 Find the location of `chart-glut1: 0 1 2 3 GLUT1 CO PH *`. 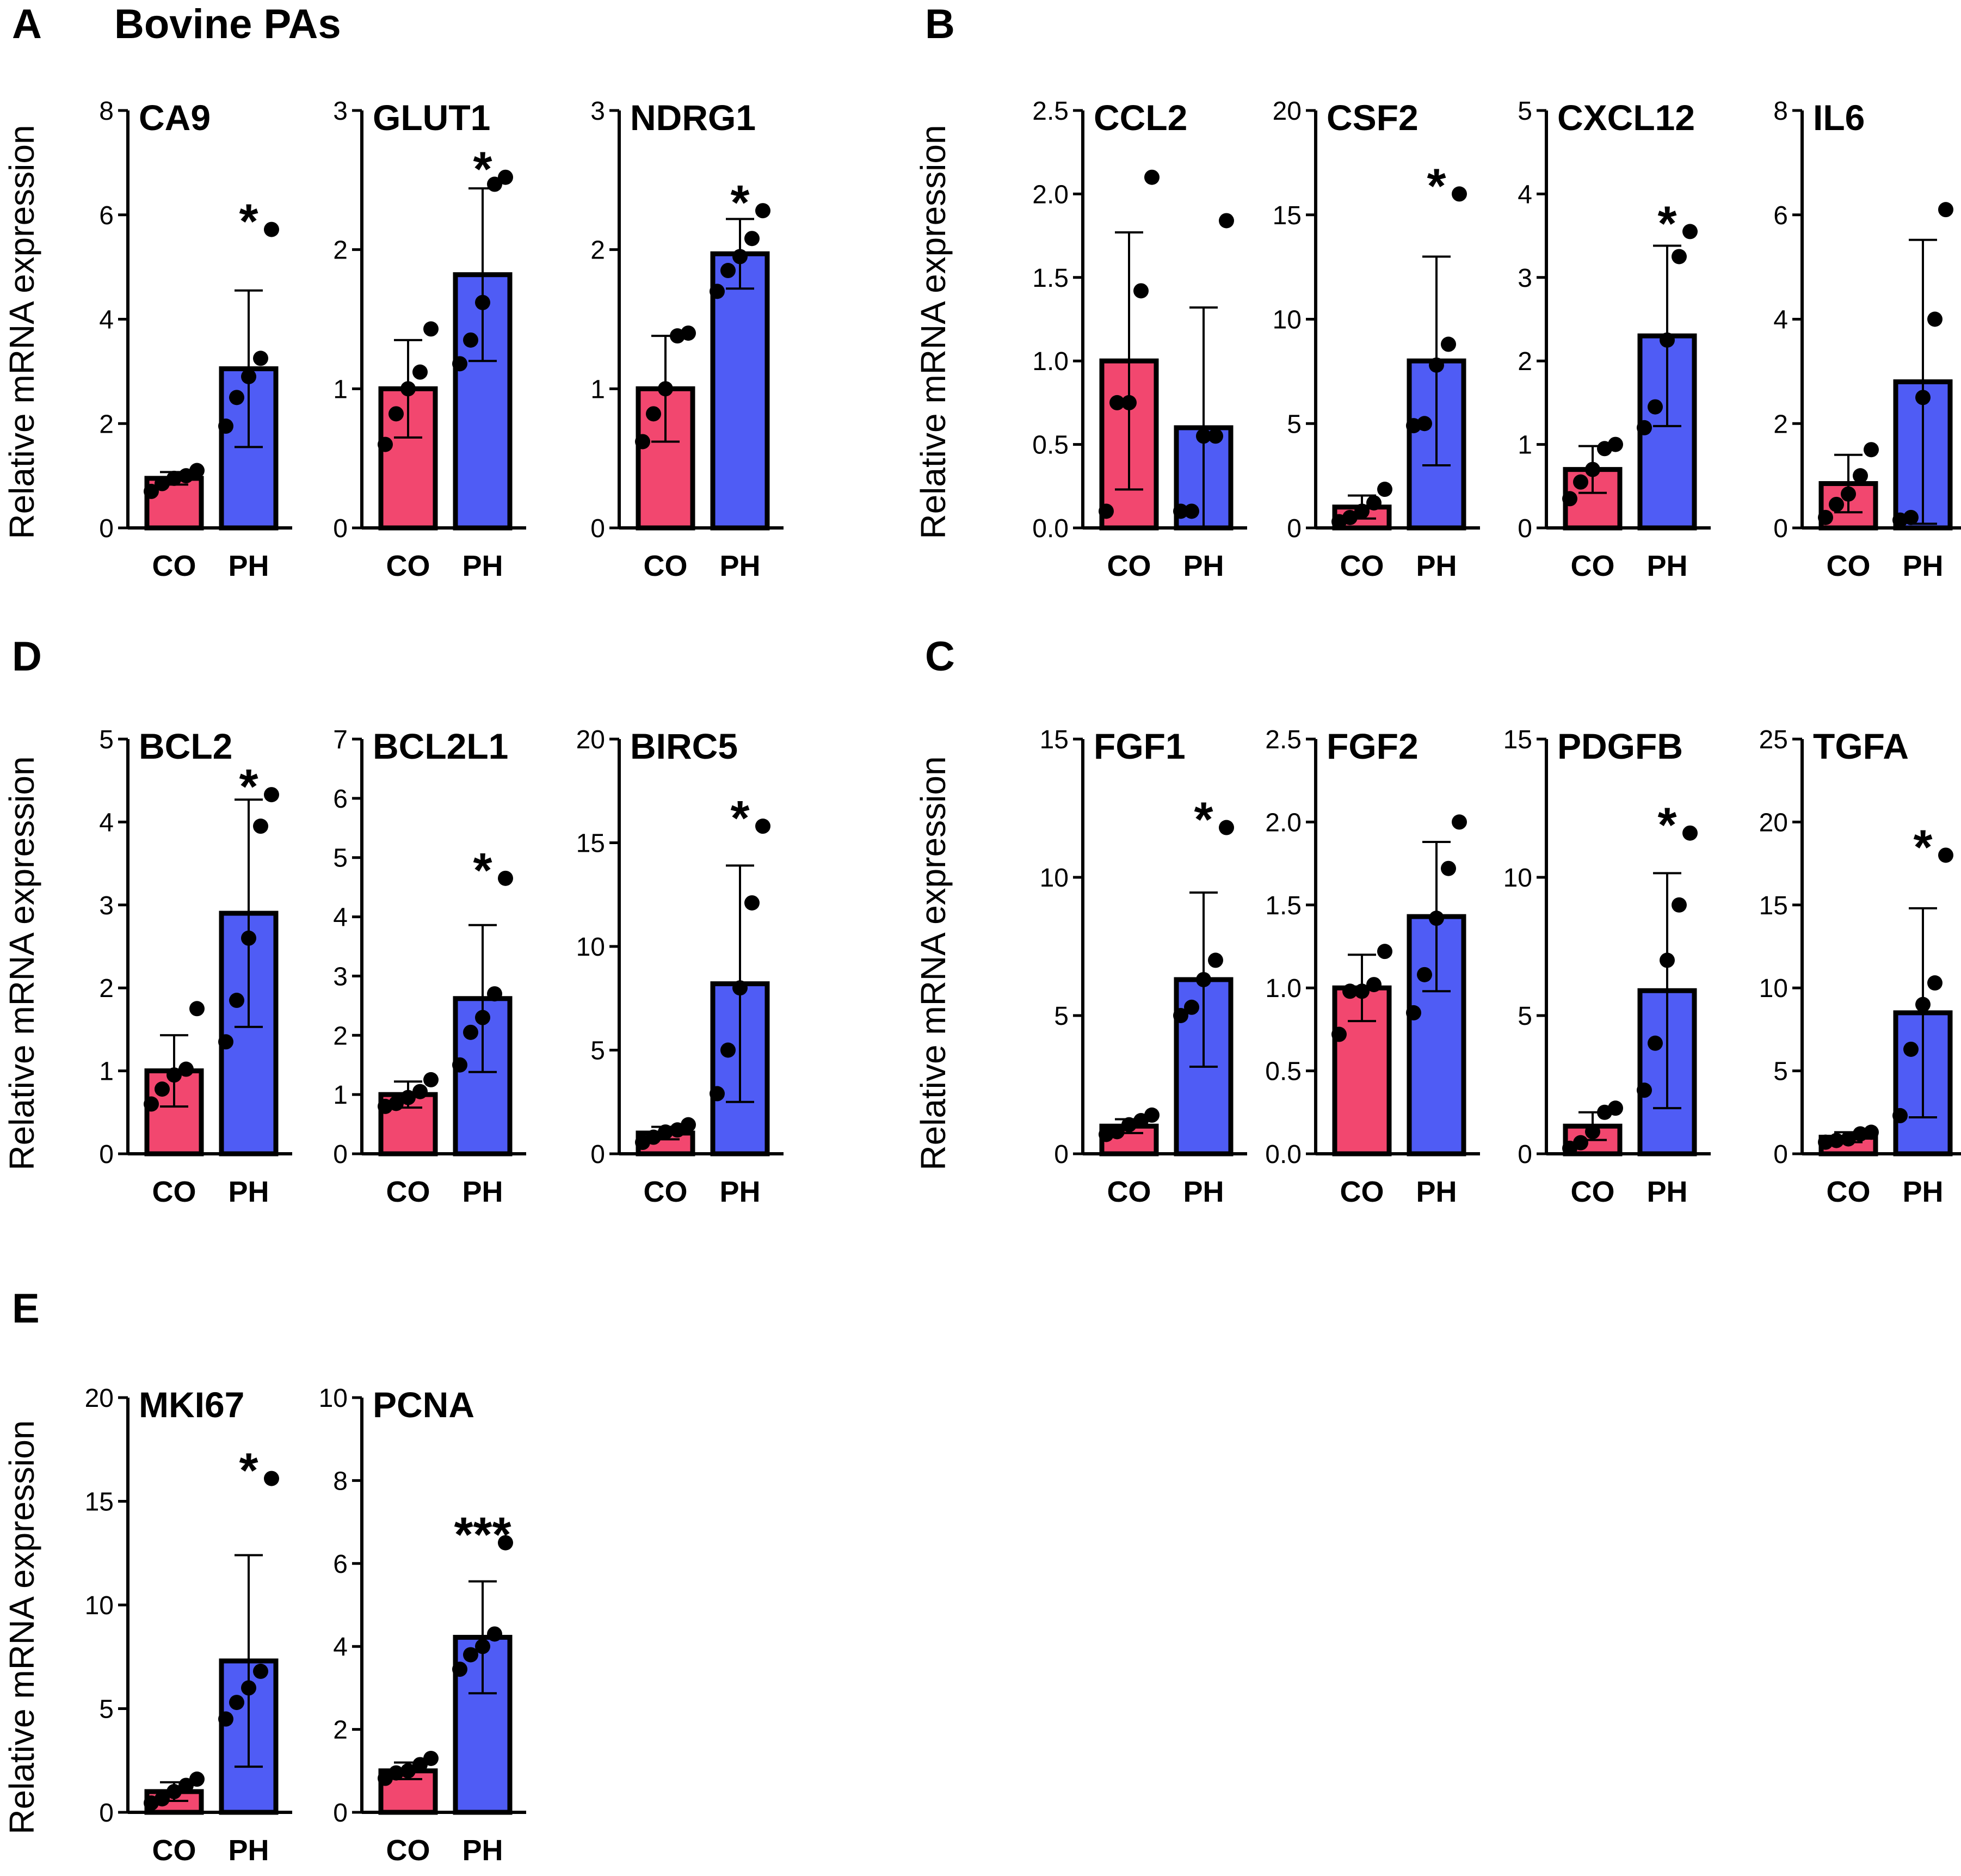

chart-glut1: 0 1 2 3 GLUT1 CO PH * is located at coordinates (429, 339).